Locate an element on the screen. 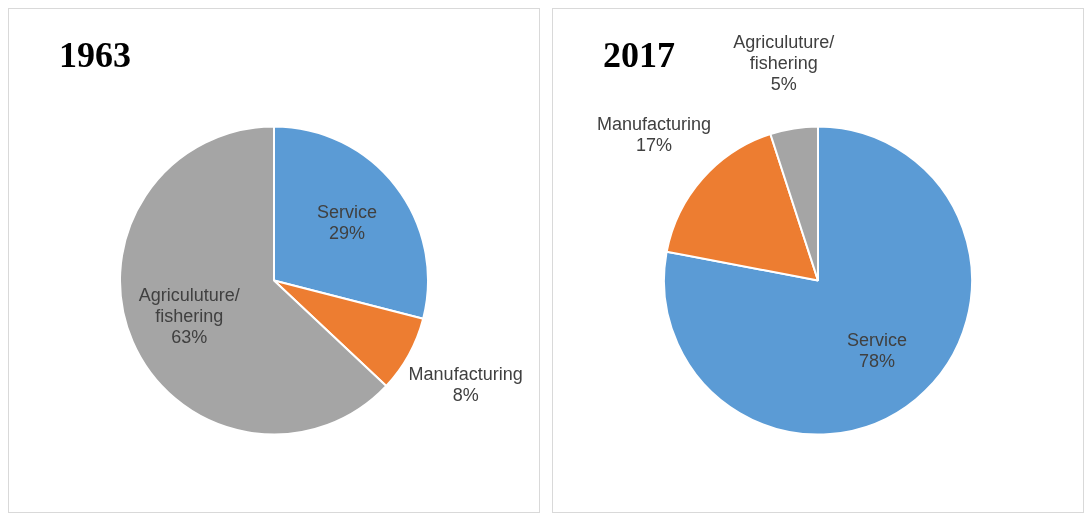 The image size is (1090, 521). data-label: 29% is located at coordinates (347, 233).